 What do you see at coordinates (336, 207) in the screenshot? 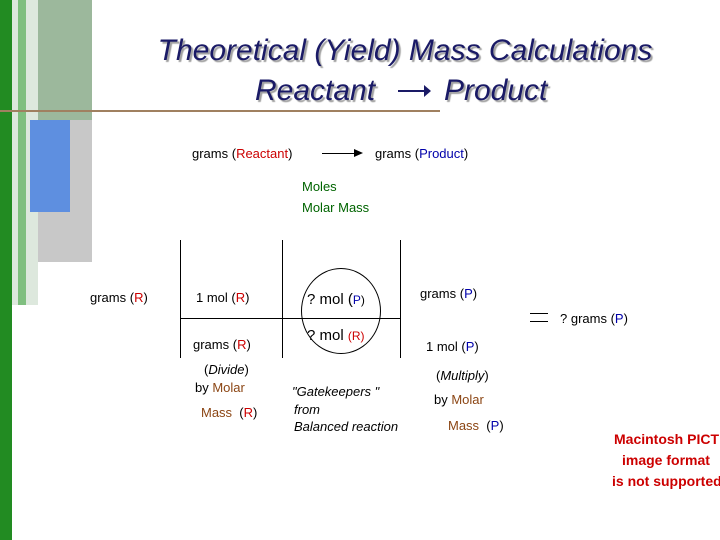
I see `label-molar-mass: Molar Mass` at bounding box center [336, 207].